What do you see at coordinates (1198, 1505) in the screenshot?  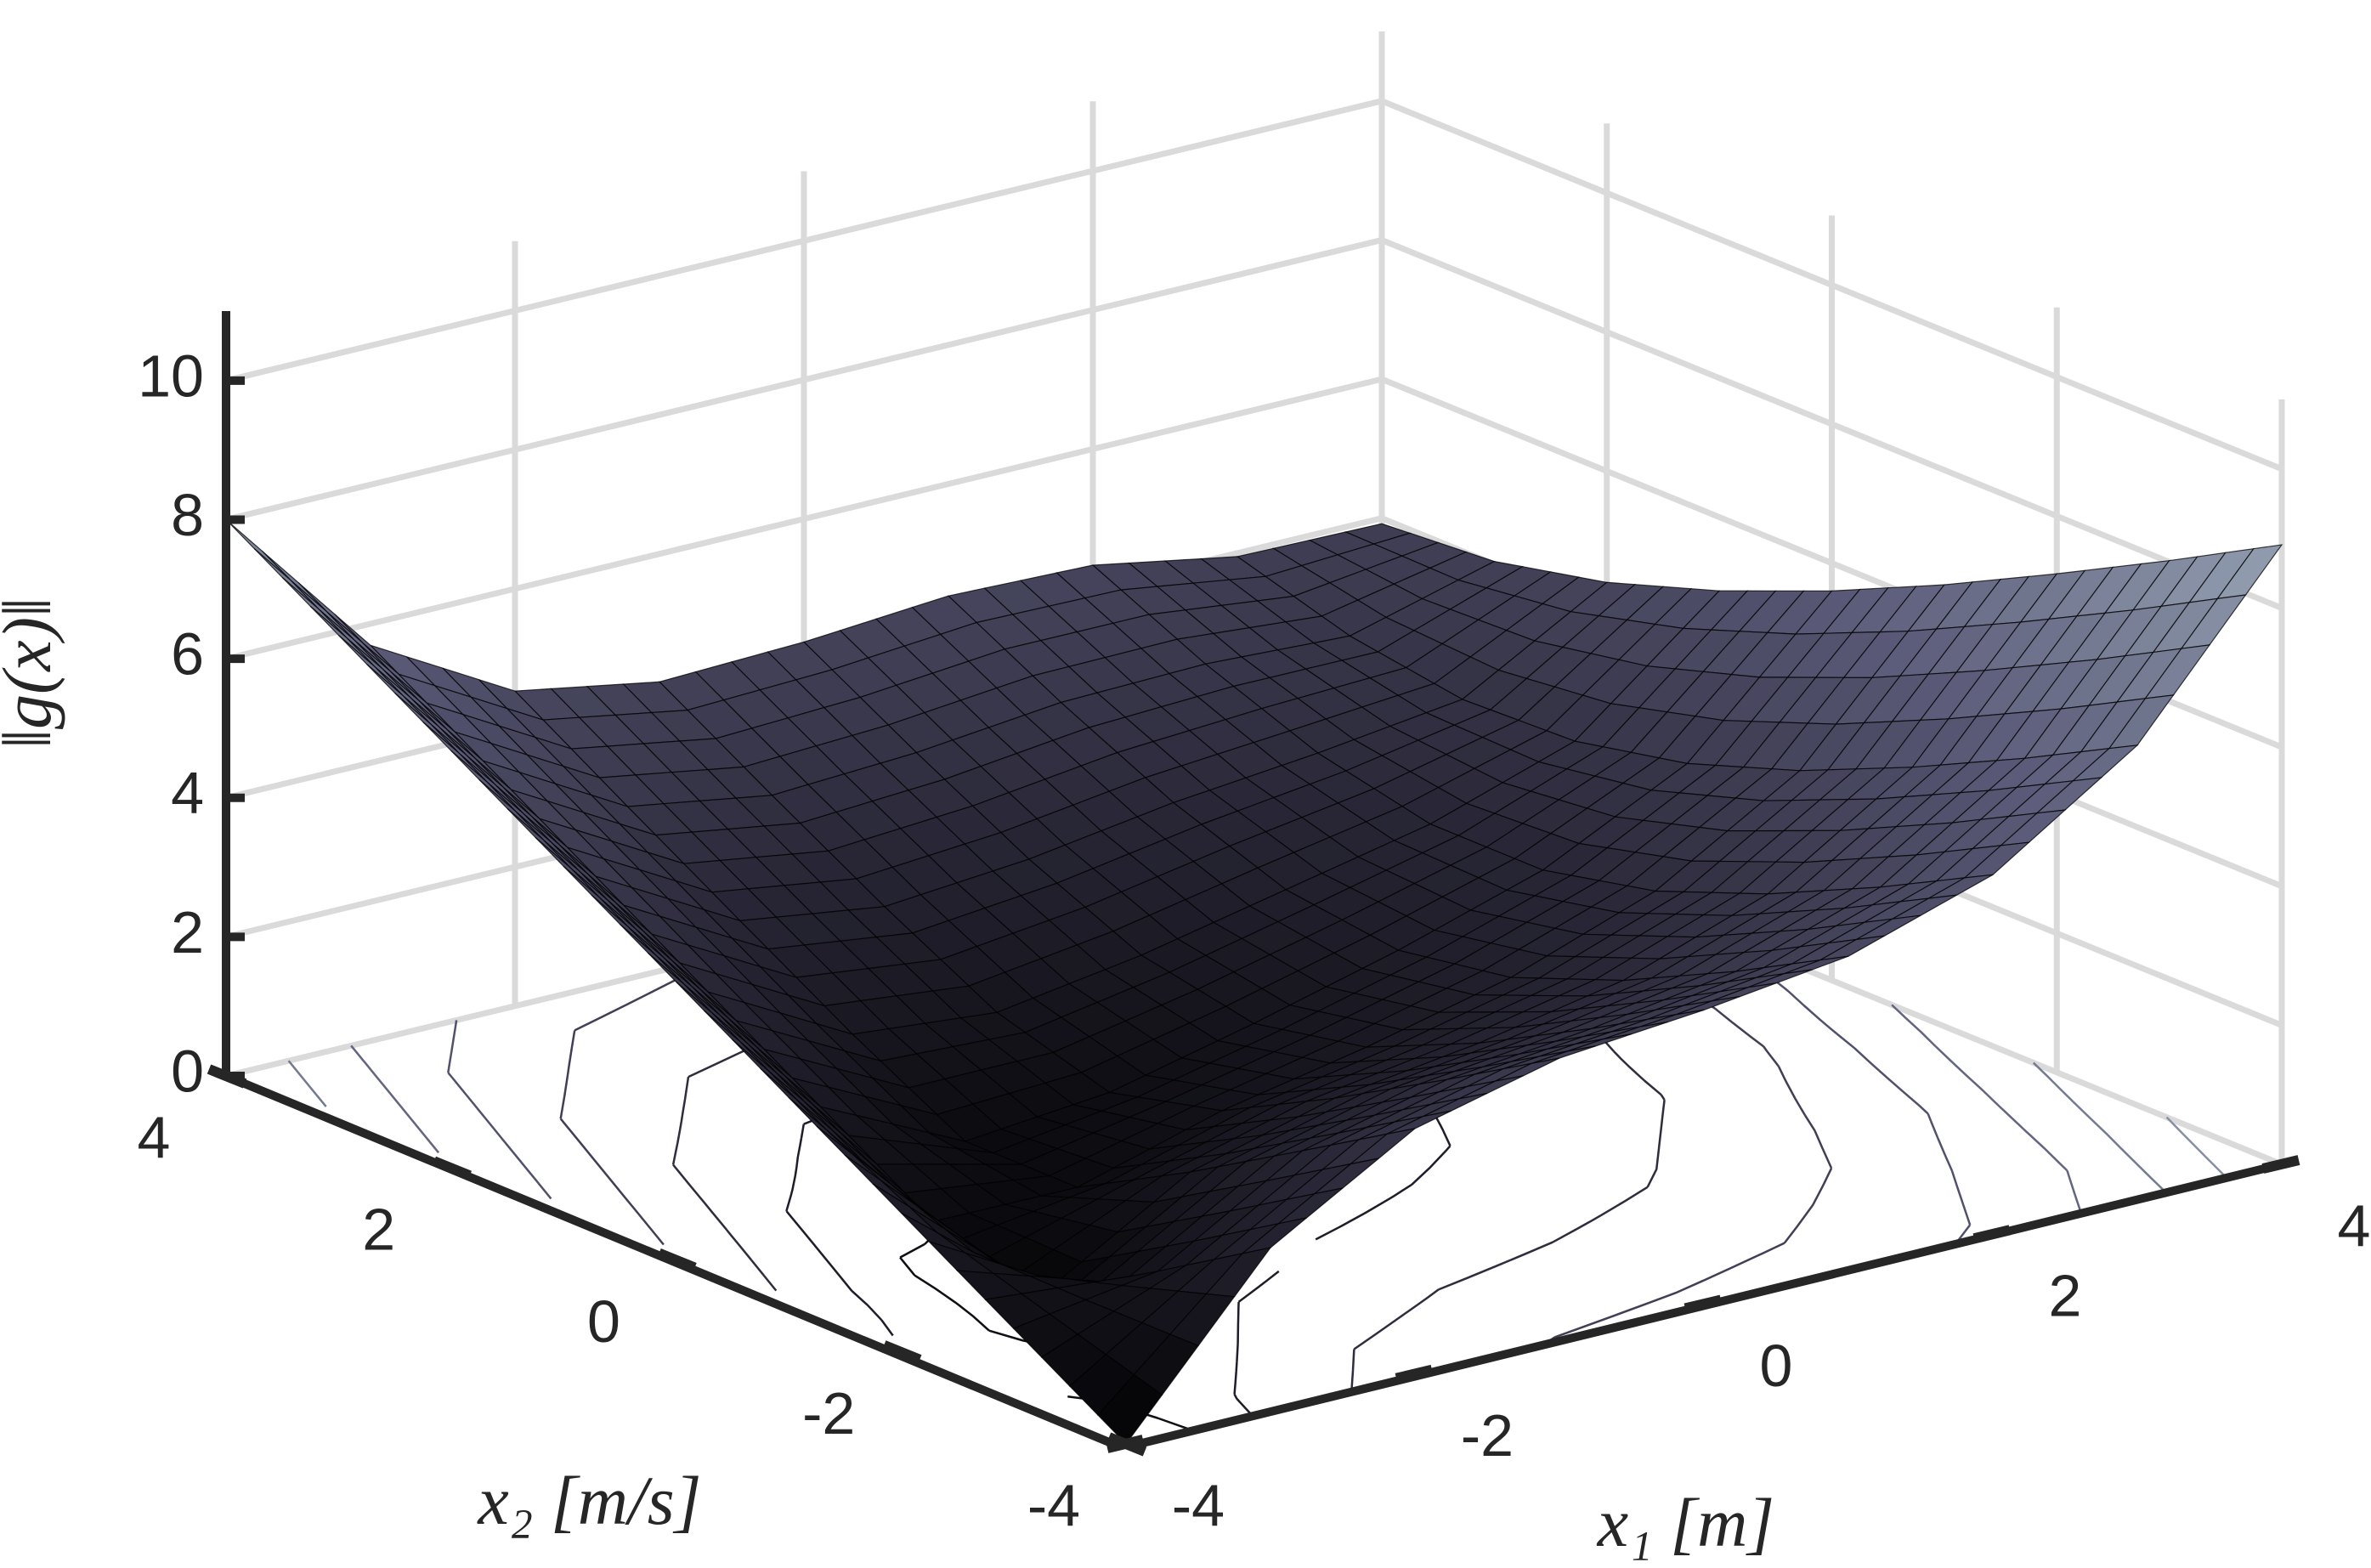 I see `x-tick-label: -4` at bounding box center [1198, 1505].